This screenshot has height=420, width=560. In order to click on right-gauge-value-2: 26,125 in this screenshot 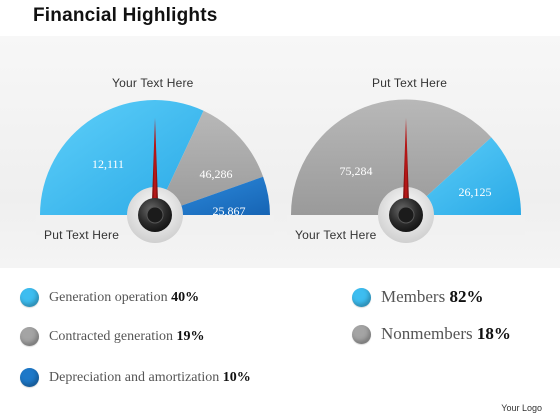, I will do `click(475, 192)`.